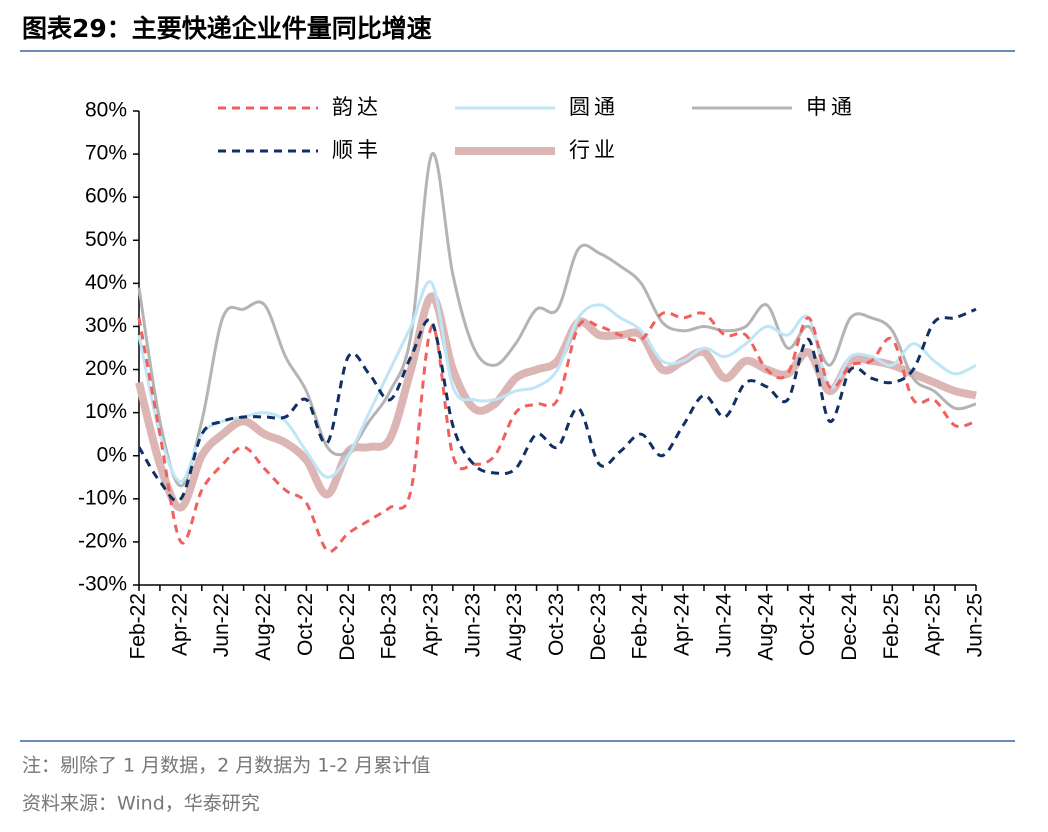 The image size is (1048, 832). What do you see at coordinates (263, 627) in the screenshot?
I see `x-tick-label: Aug-22` at bounding box center [263, 627].